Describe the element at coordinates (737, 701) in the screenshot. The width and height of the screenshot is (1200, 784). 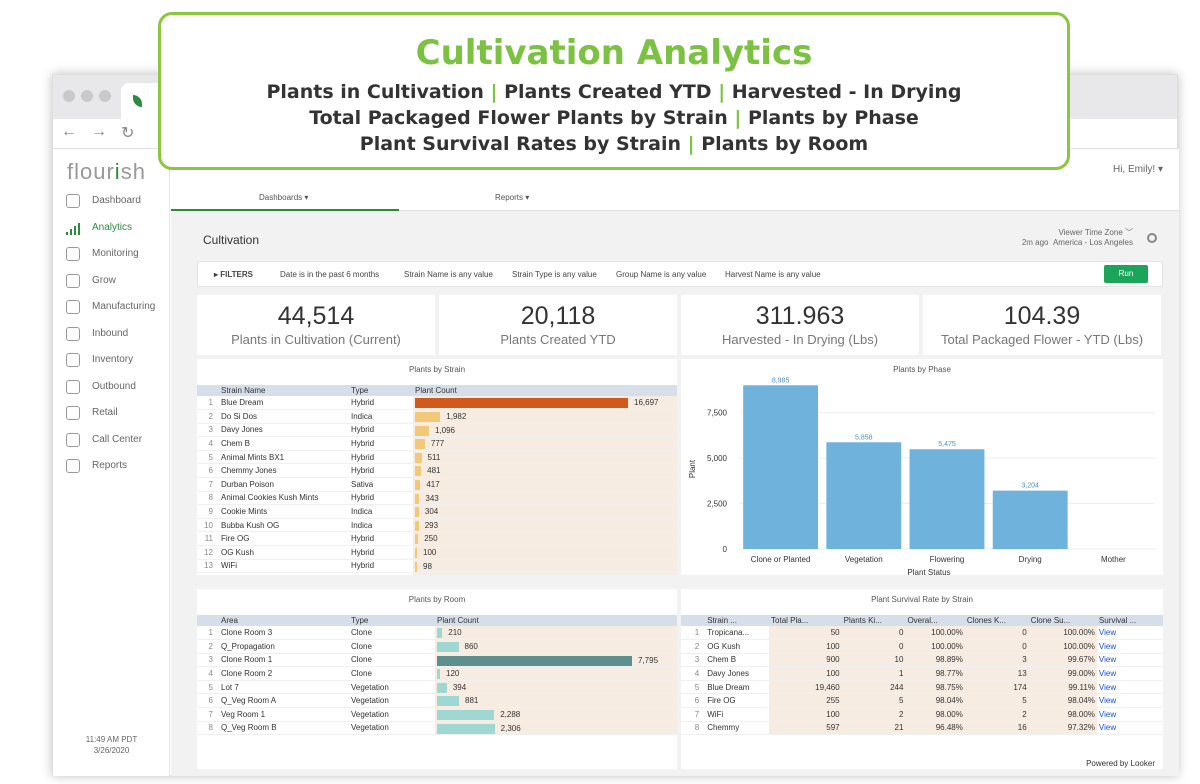
I see `table-cell: Fire OG` at that location.